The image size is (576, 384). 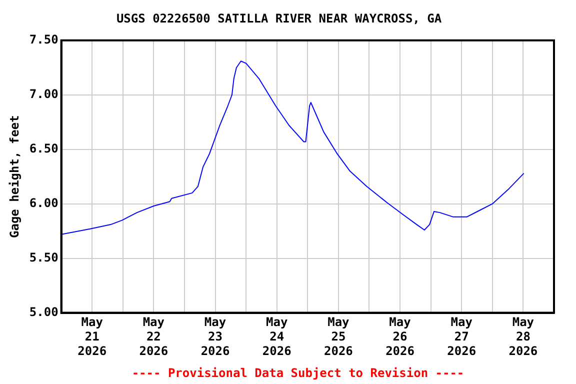 What do you see at coordinates (153, 336) in the screenshot?
I see `x-tick-label: May 22 2026` at bounding box center [153, 336].